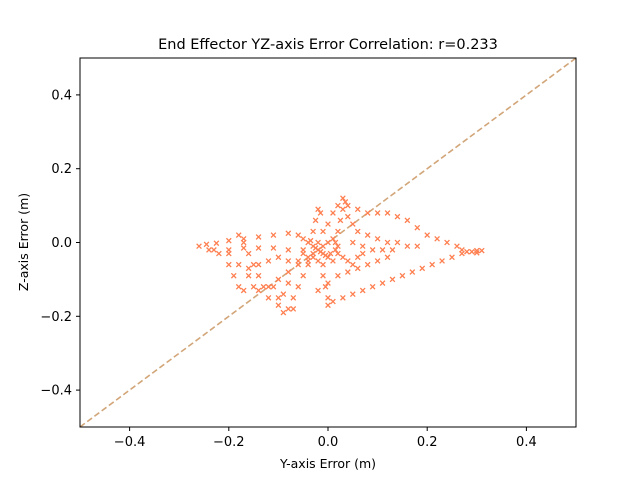 The image size is (640, 480). What do you see at coordinates (340, 255) in the screenshot?
I see `scatter-points` at bounding box center [340, 255].